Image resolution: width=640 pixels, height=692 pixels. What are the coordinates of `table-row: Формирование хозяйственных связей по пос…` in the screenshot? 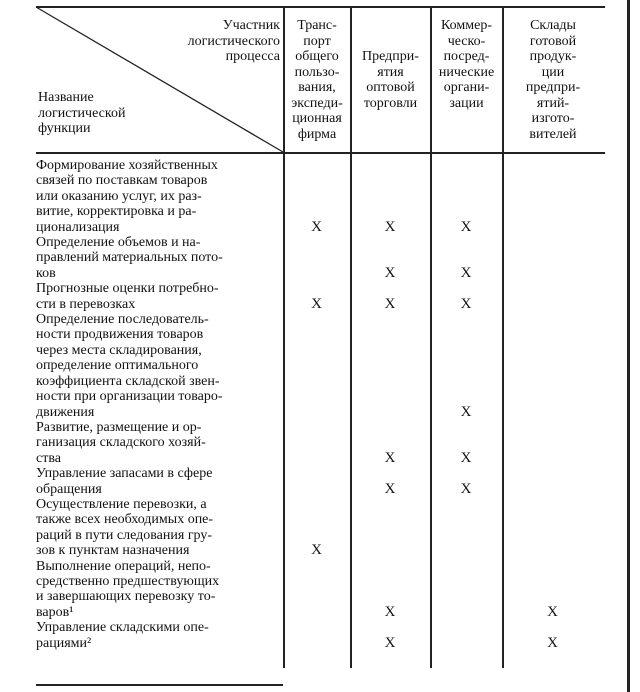 It's located at (319, 196).